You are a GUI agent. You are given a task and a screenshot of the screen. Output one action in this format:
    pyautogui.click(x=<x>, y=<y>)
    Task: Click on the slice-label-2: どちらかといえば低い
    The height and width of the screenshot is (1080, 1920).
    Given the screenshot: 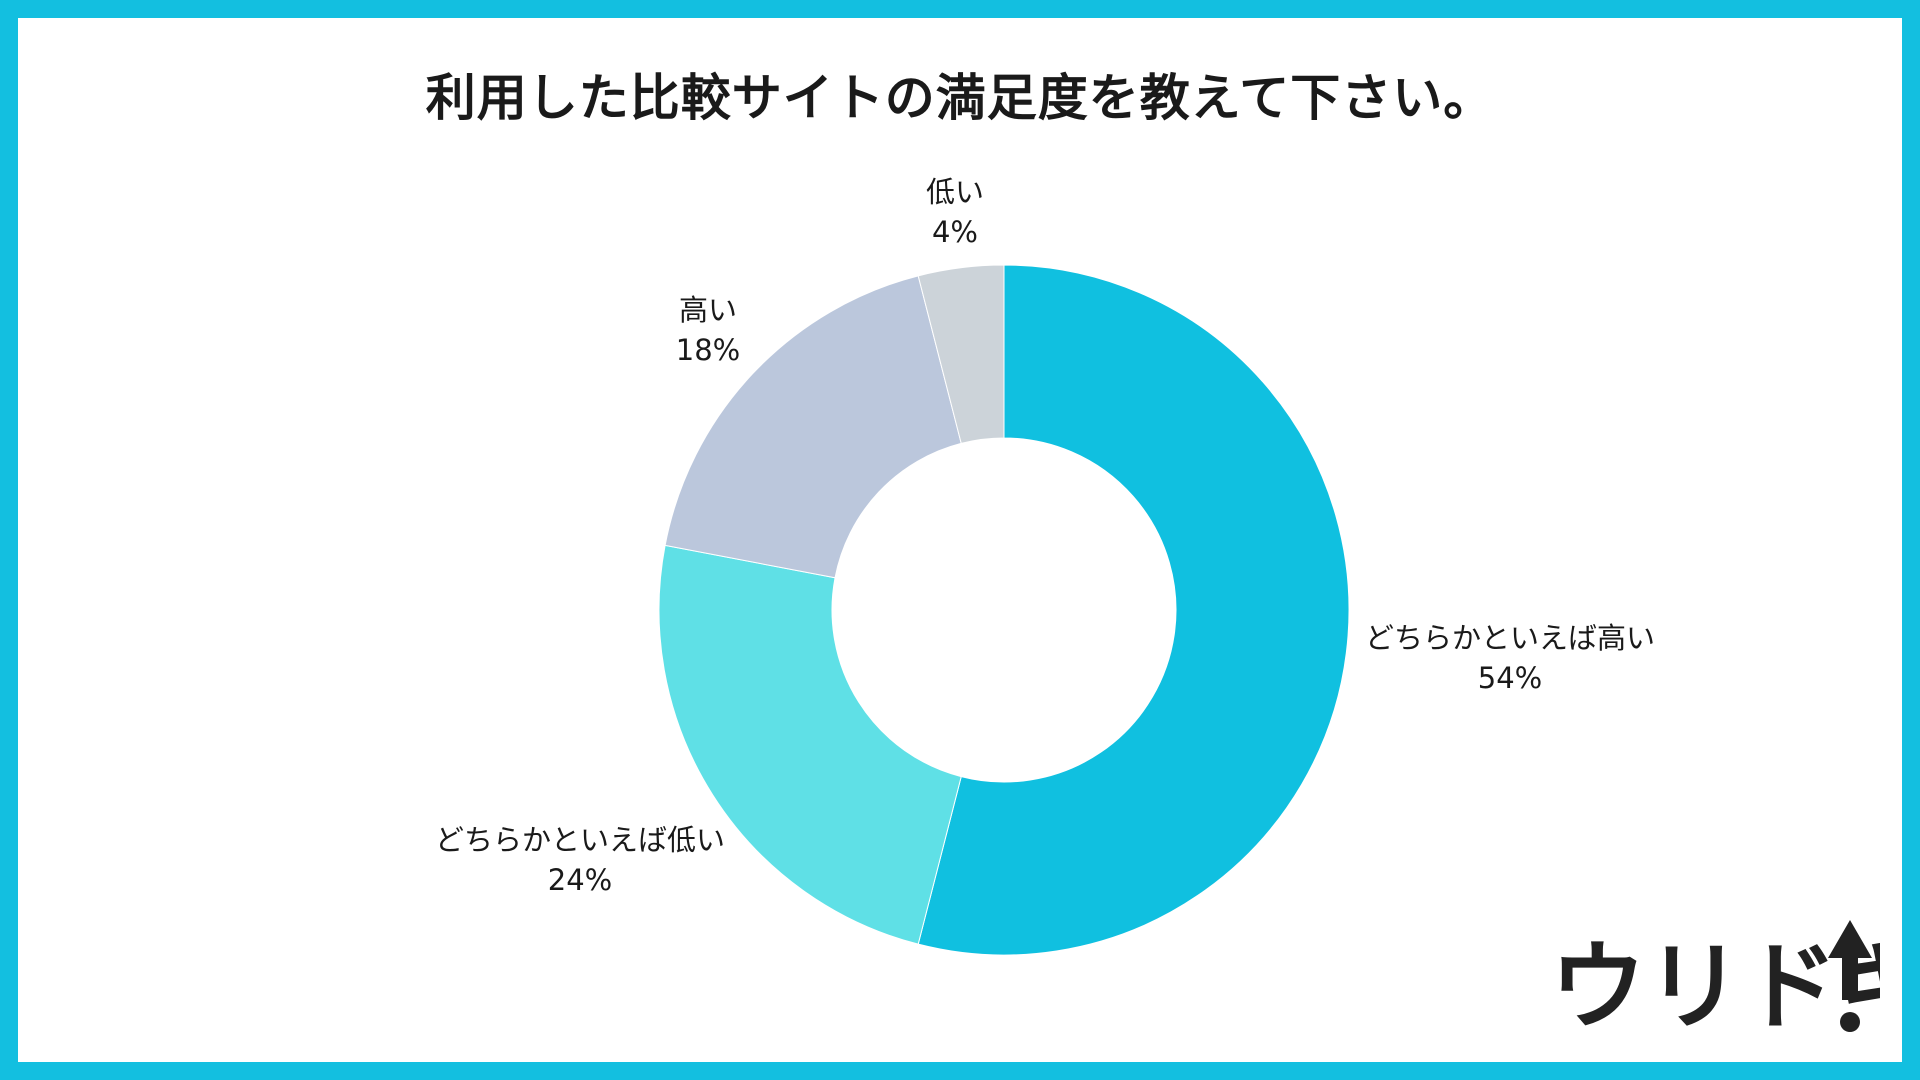 What is the action you would take?
    pyautogui.click(x=580, y=840)
    